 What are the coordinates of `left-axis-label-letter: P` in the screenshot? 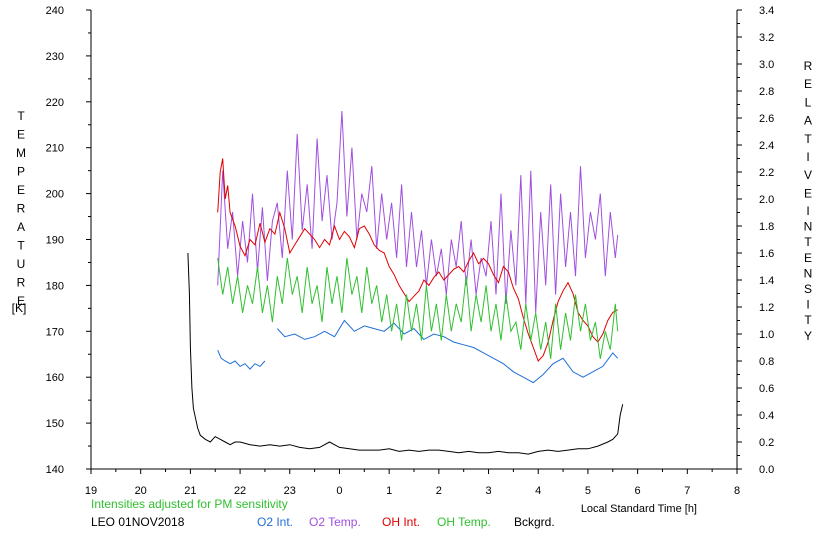 It's located at (21, 172).